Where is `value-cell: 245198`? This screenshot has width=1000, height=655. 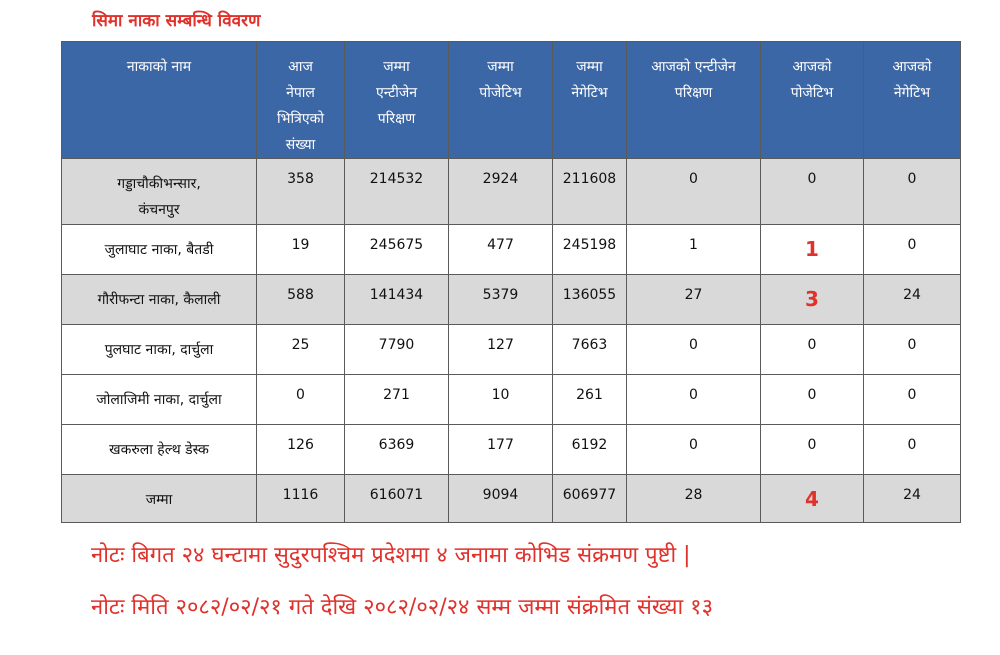 value-cell: 245198 is located at coordinates (589, 249).